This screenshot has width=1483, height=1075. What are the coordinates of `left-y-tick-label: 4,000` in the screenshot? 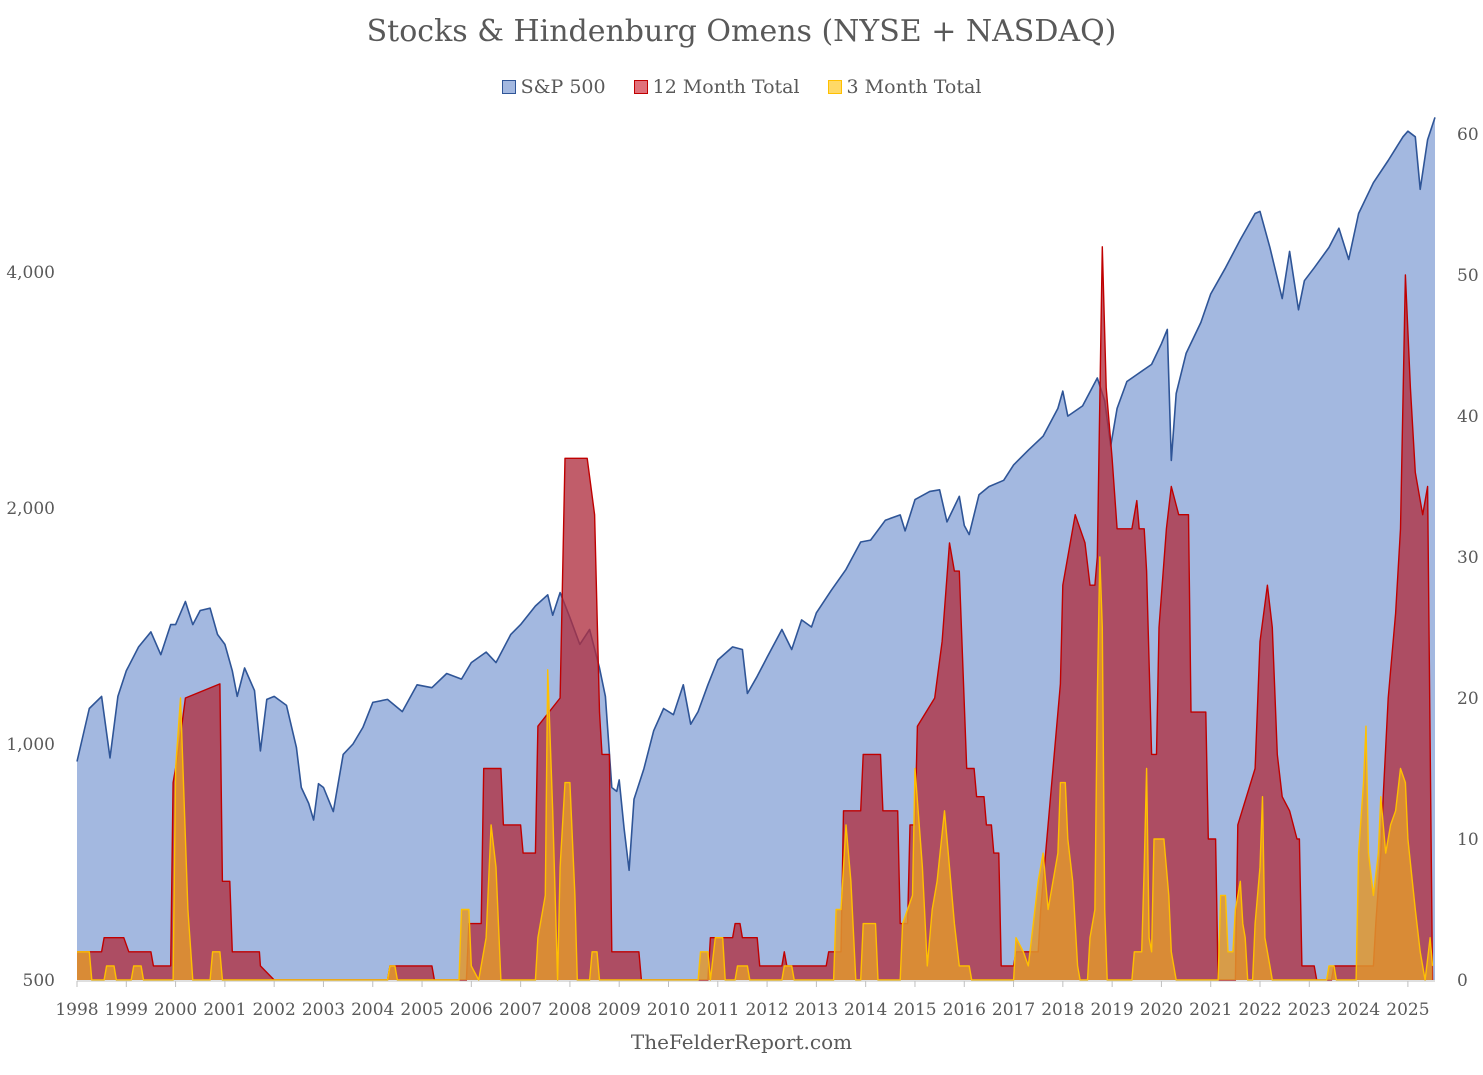 It's located at (30, 273).